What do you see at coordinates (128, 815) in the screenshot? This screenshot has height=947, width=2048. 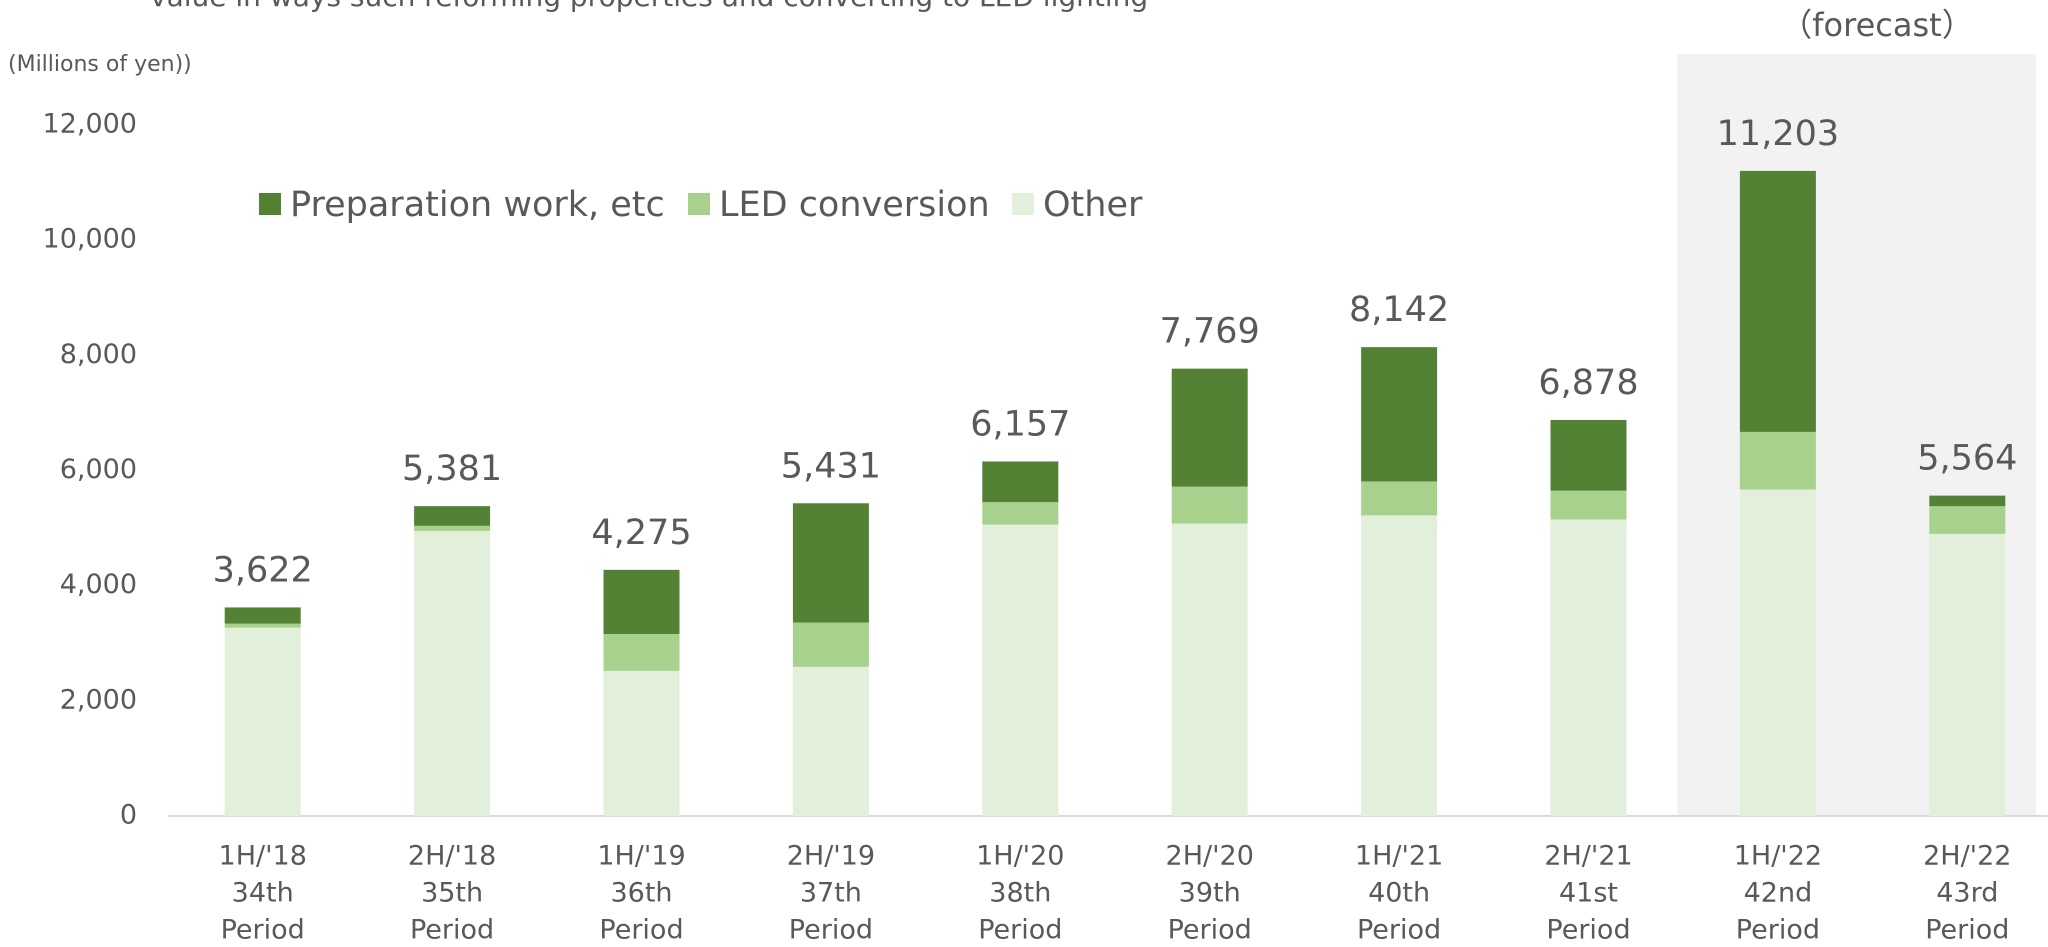 I see `y-tick-label: 0` at bounding box center [128, 815].